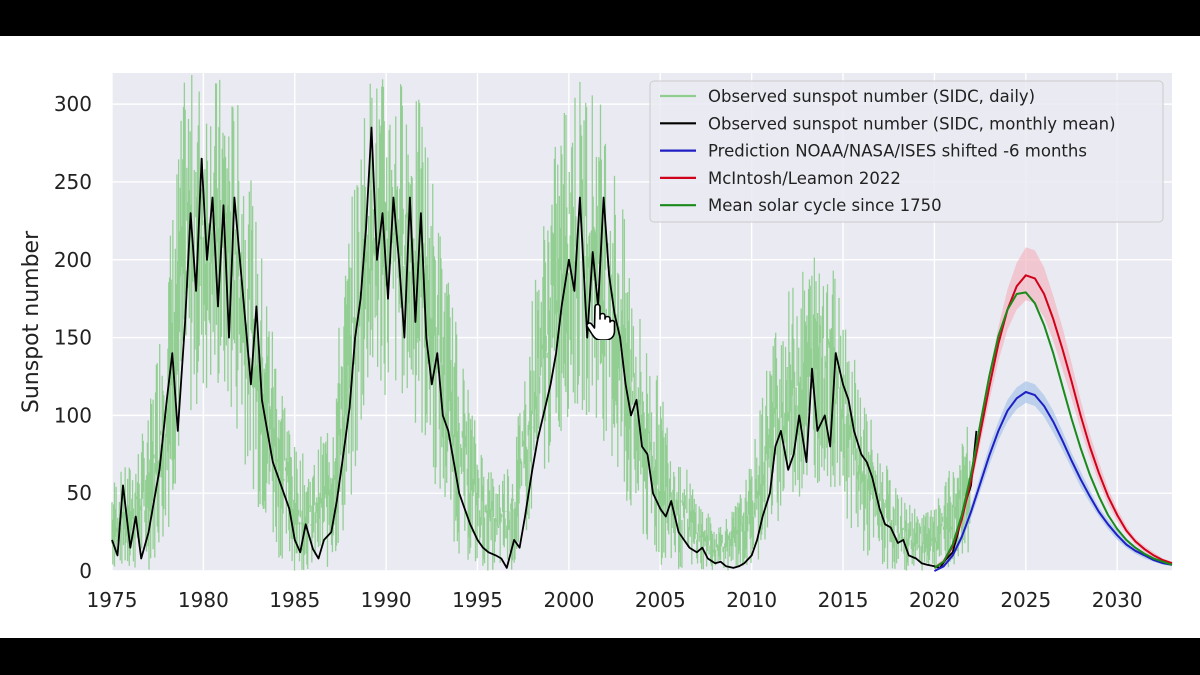 The image size is (1200, 675). I want to click on x-tick-label: 2025, so click(1025, 600).